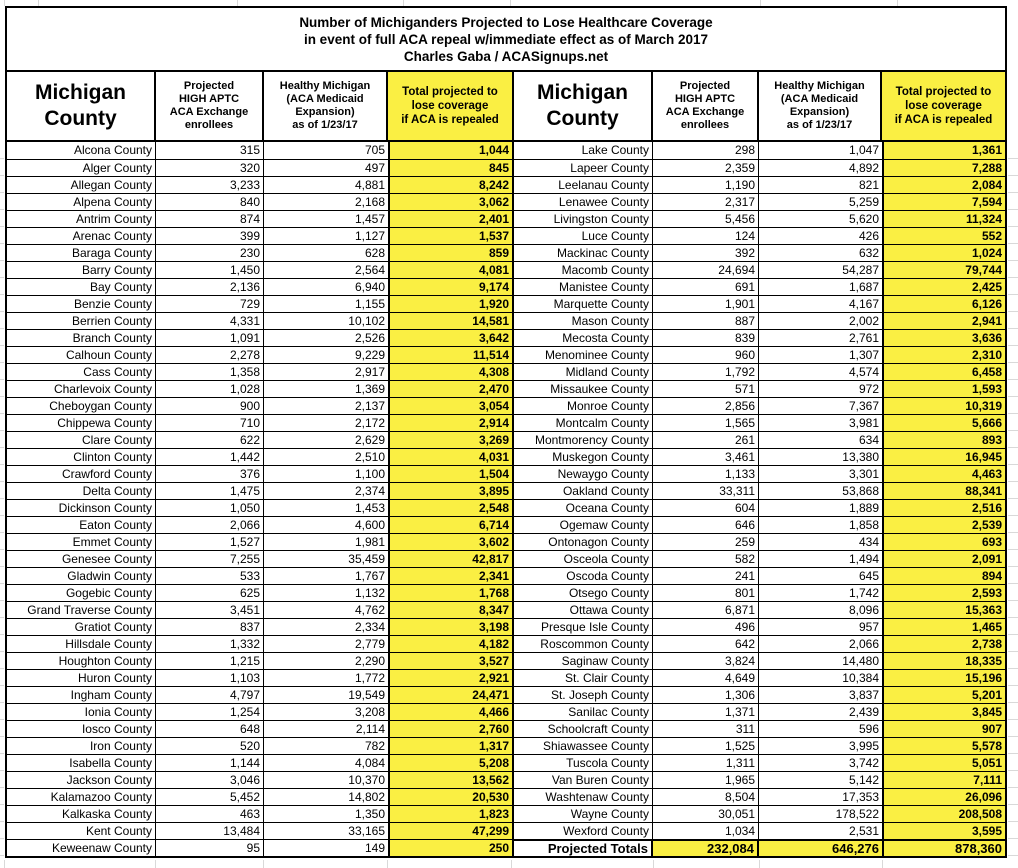  Describe the element at coordinates (943, 201) in the screenshot. I see `total-value-cell: 7,594` at that location.